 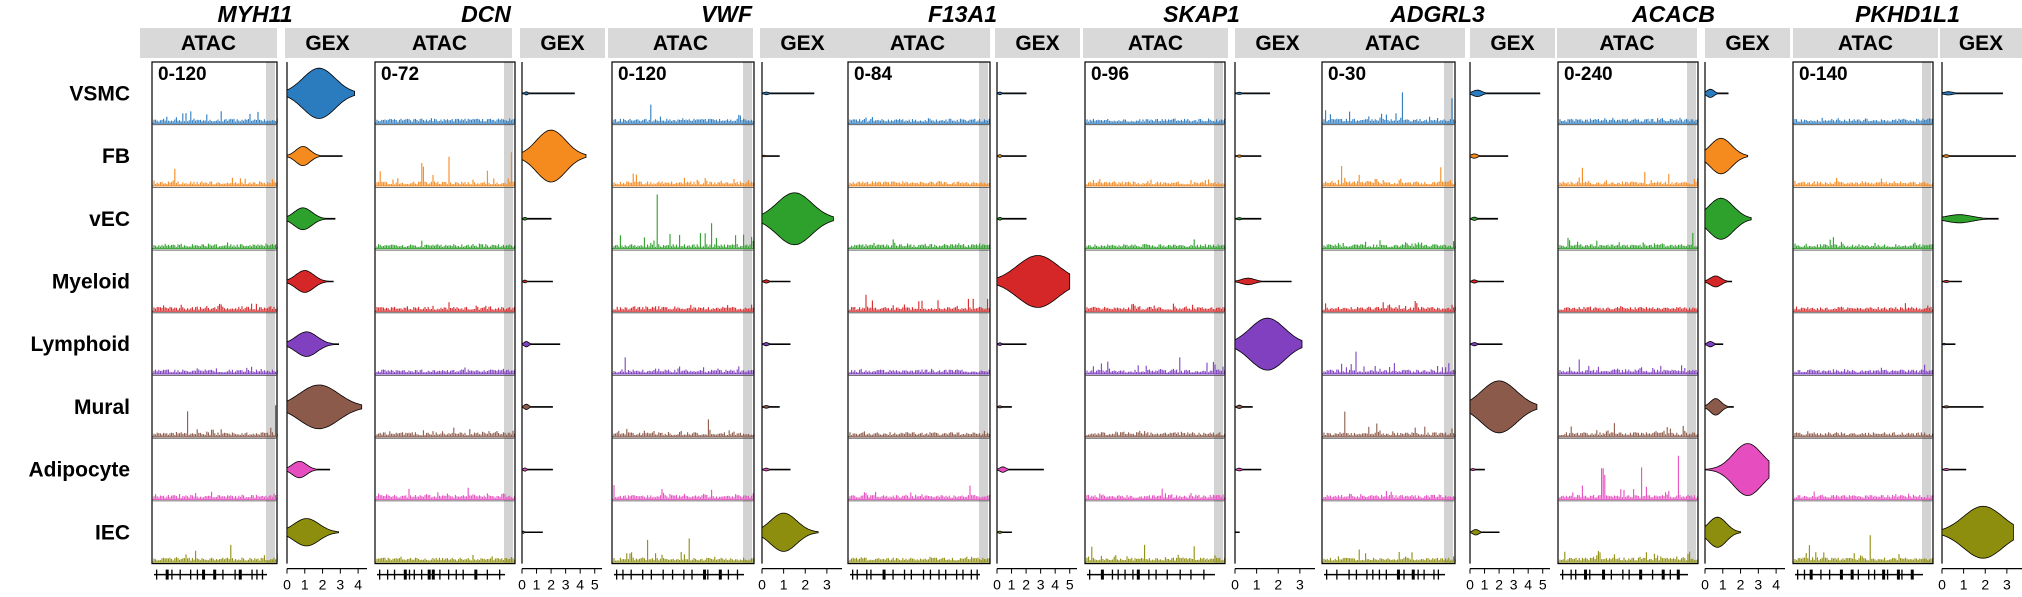 I want to click on row-label: VSMC, so click(x=99, y=93).